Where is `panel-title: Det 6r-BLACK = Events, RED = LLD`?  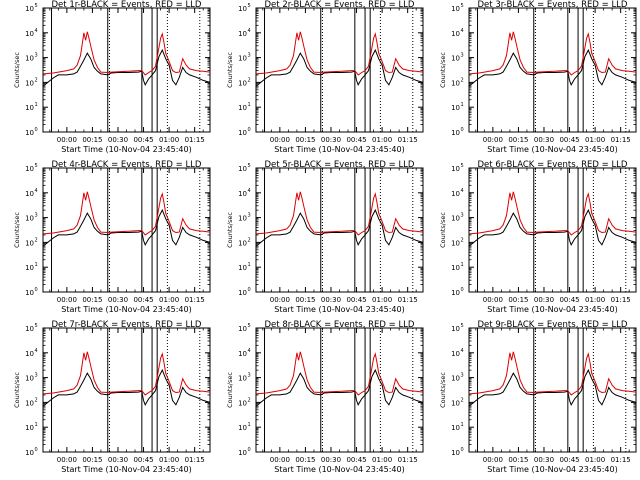 panel-title: Det 6r-BLACK = Events, RED = LLD is located at coordinates (553, 165).